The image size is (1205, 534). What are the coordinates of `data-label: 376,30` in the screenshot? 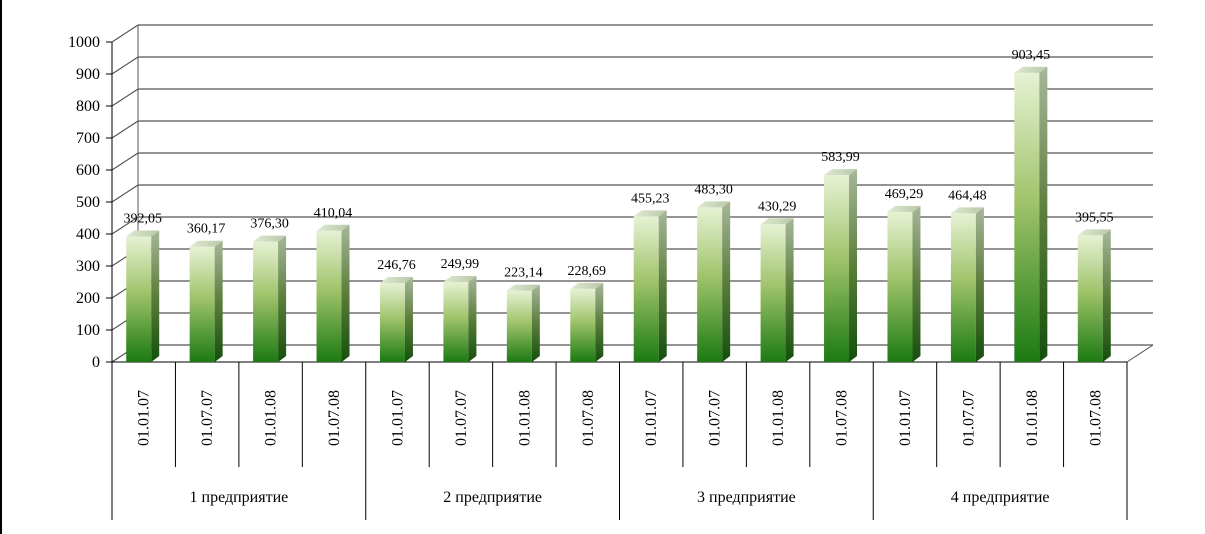 It's located at (269, 224).